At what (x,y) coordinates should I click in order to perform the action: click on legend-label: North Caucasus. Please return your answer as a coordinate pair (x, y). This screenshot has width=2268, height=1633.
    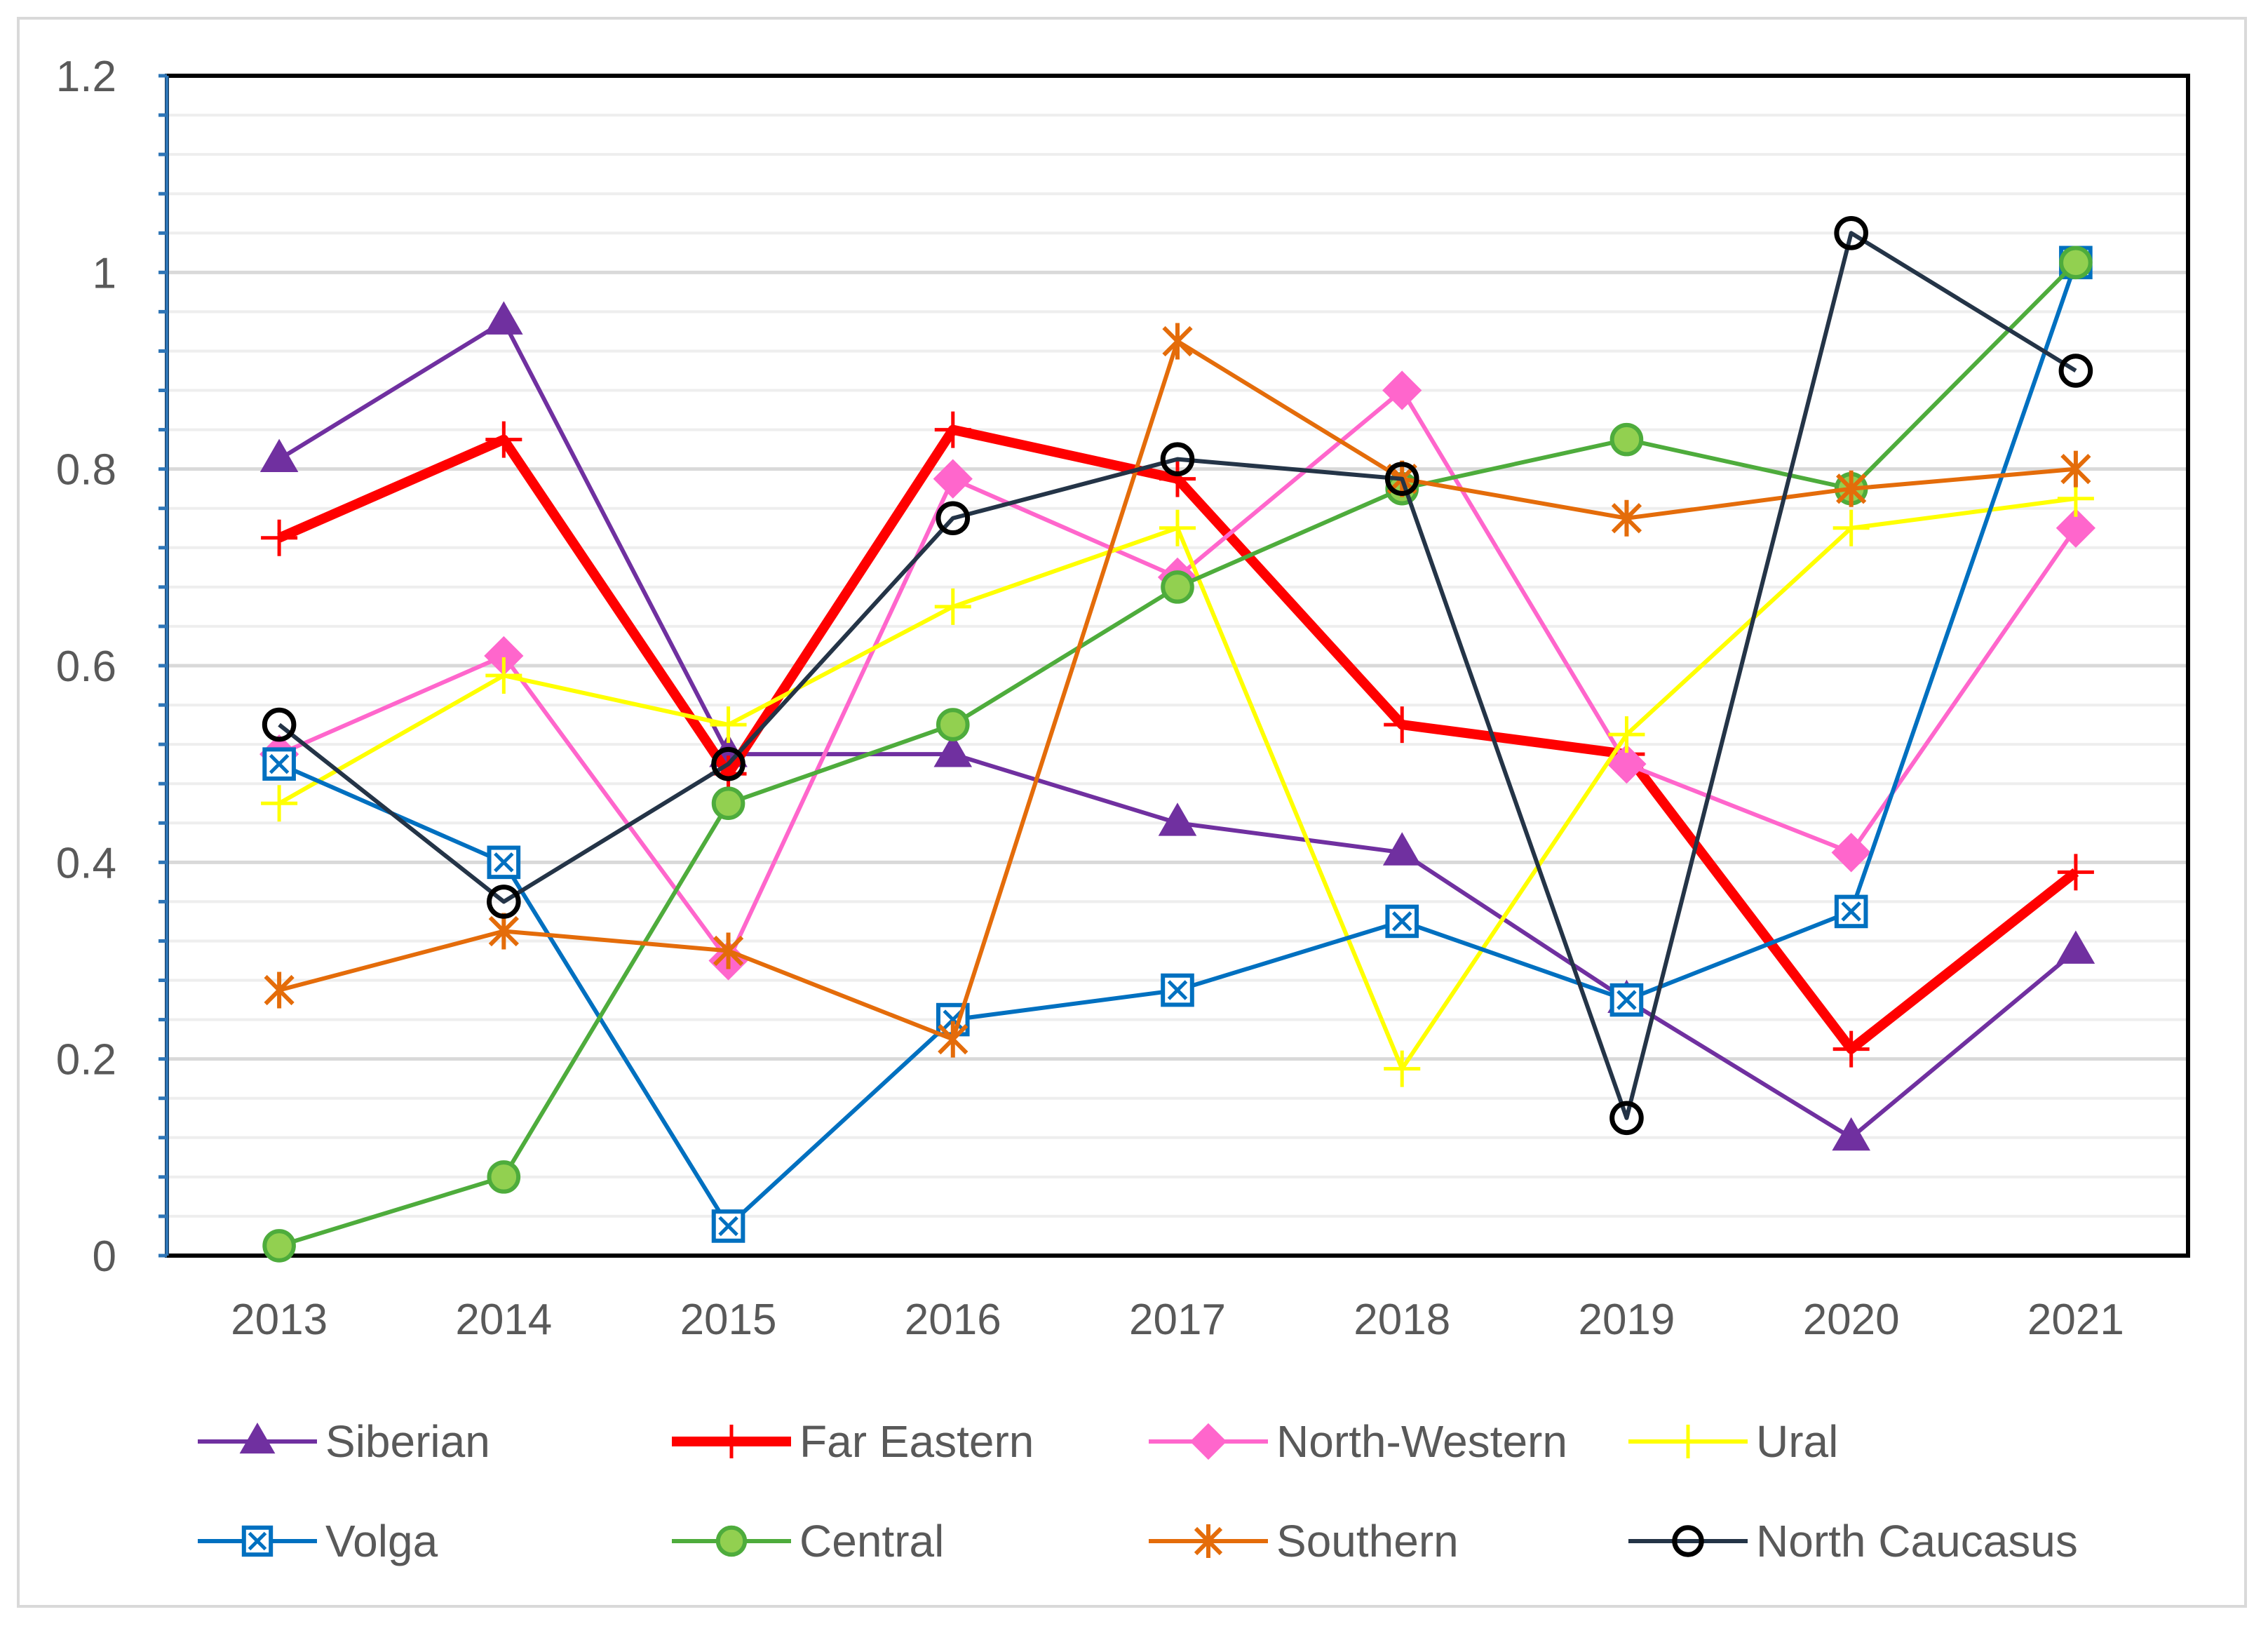
    Looking at the image, I should click on (1917, 1541).